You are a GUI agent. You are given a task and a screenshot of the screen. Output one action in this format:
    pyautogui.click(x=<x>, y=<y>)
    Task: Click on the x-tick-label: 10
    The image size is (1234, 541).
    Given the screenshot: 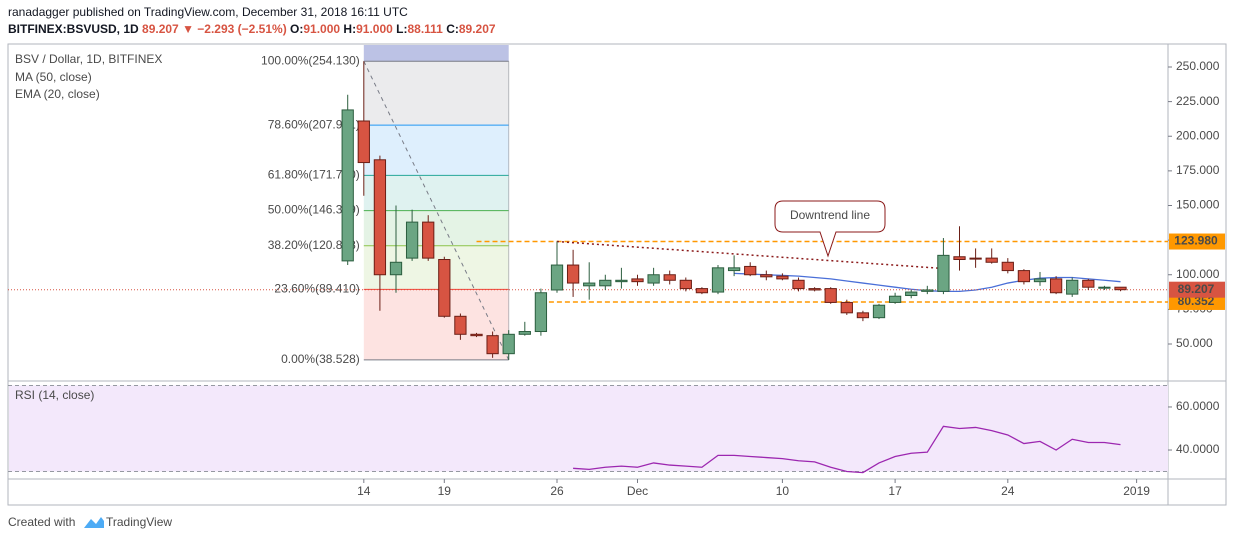 What is the action you would take?
    pyautogui.click(x=783, y=491)
    